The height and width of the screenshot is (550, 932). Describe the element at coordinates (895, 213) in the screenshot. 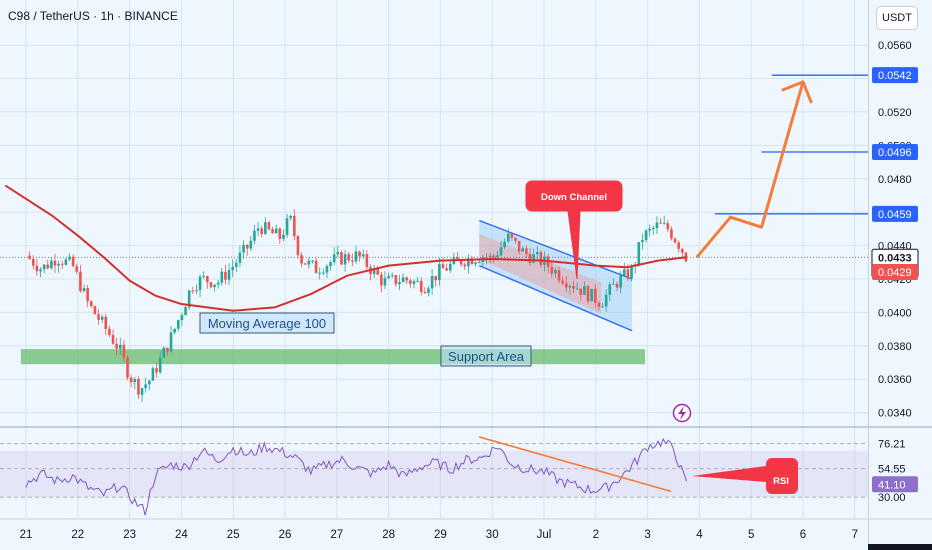

I see `target-level-badge` at that location.